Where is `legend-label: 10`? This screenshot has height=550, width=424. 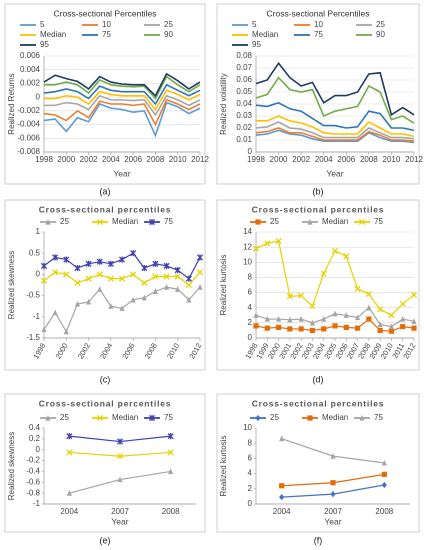 legend-label: 10 is located at coordinates (318, 24).